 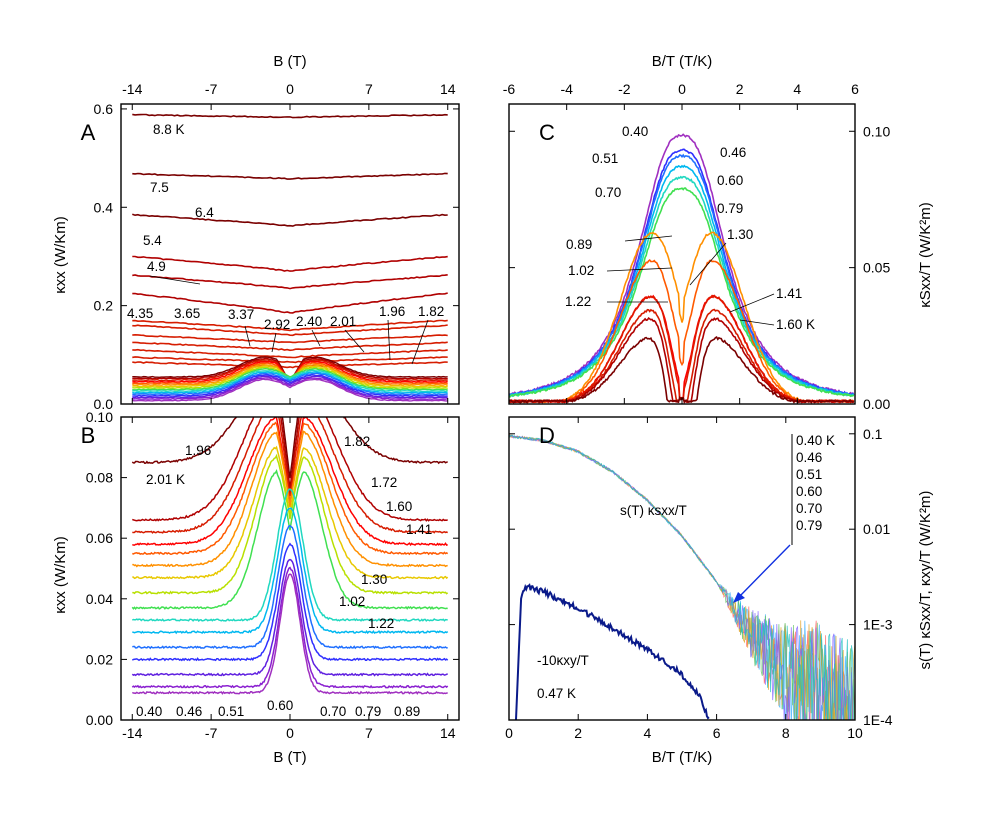 I want to click on annotation-c: 1.41, so click(x=789, y=293).